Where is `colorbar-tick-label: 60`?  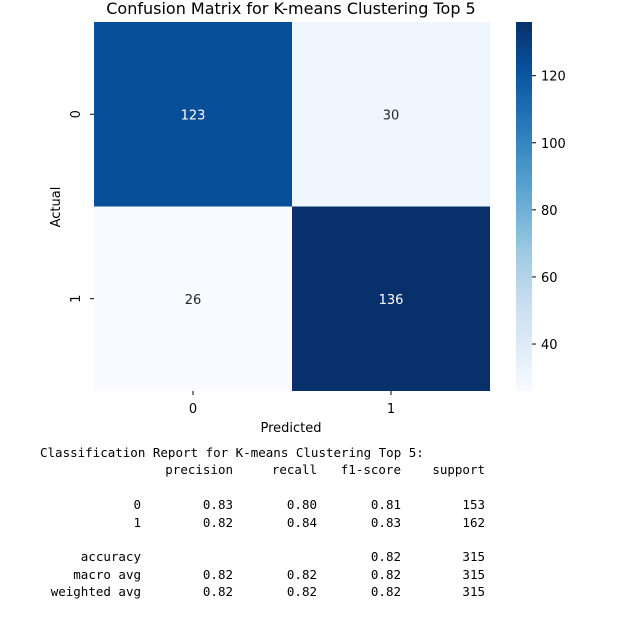
colorbar-tick-label: 60 is located at coordinates (549, 278).